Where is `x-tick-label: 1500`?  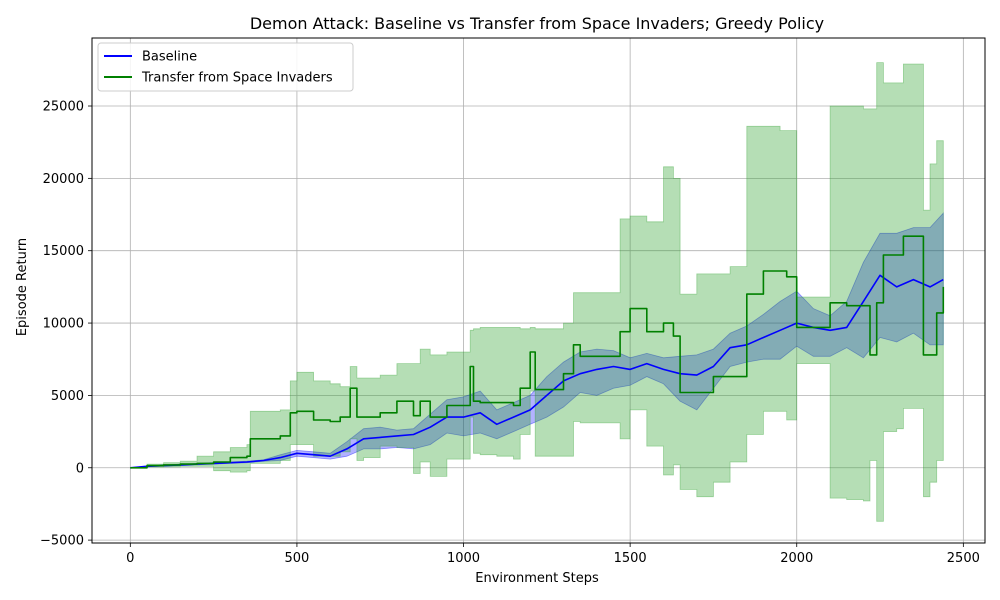
x-tick-label: 1500 is located at coordinates (630, 558).